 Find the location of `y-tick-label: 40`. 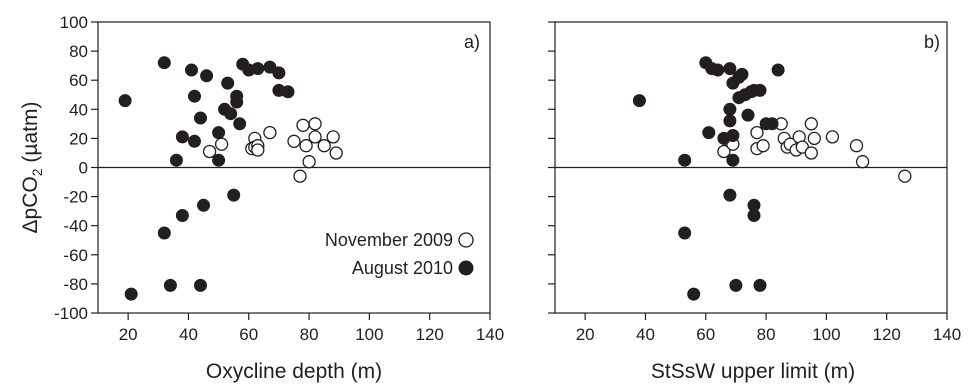

y-tick-label: 40 is located at coordinates (78, 109).